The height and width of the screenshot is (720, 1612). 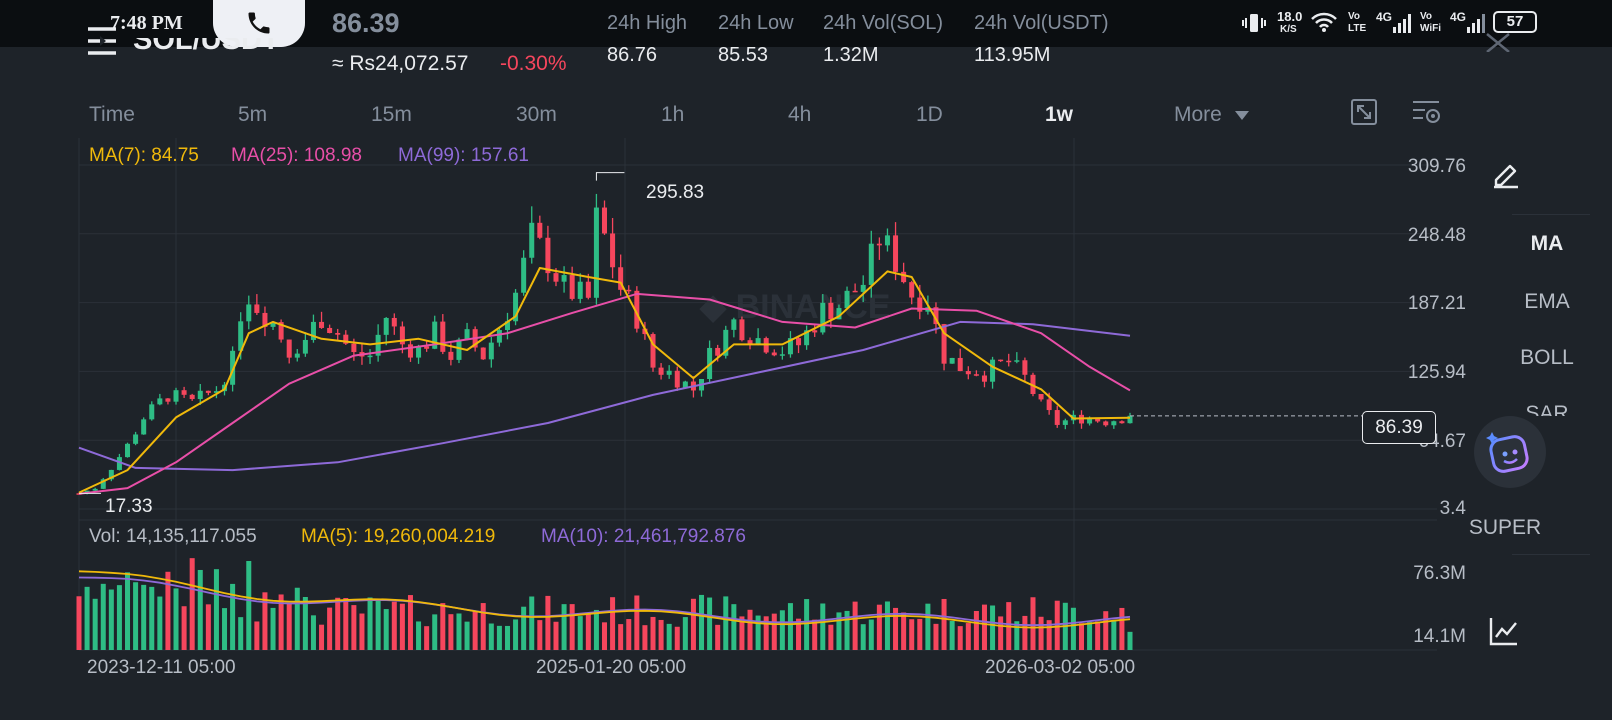 I want to click on line-chart-icon, so click(x=1504, y=633).